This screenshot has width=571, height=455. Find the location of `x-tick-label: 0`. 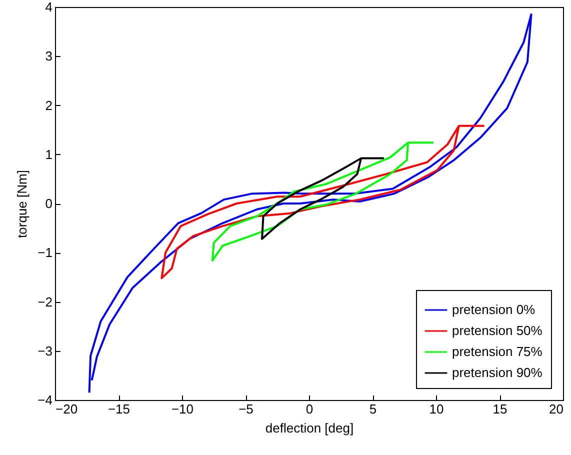

x-tick-label: 0 is located at coordinates (310, 409).